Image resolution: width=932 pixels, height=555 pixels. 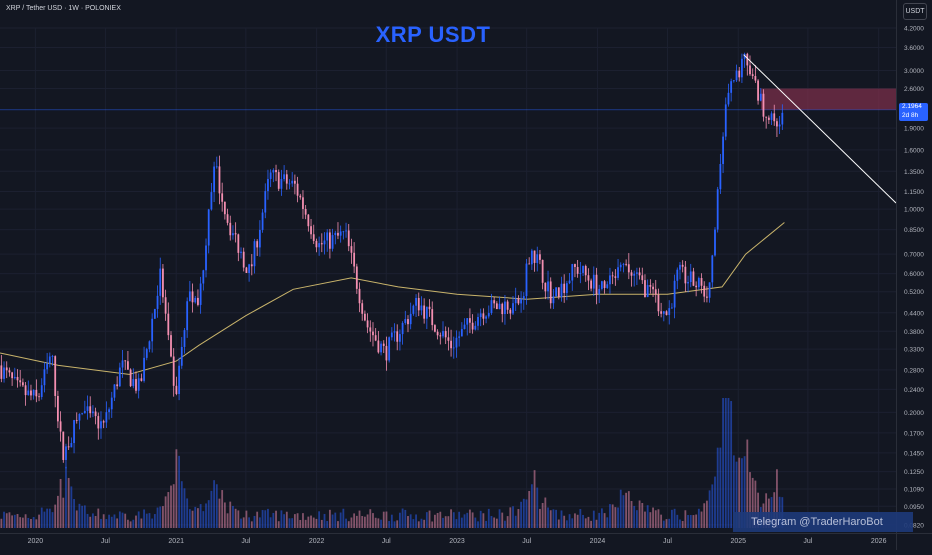 I want to click on x-tick-label: 2026, so click(x=879, y=541).